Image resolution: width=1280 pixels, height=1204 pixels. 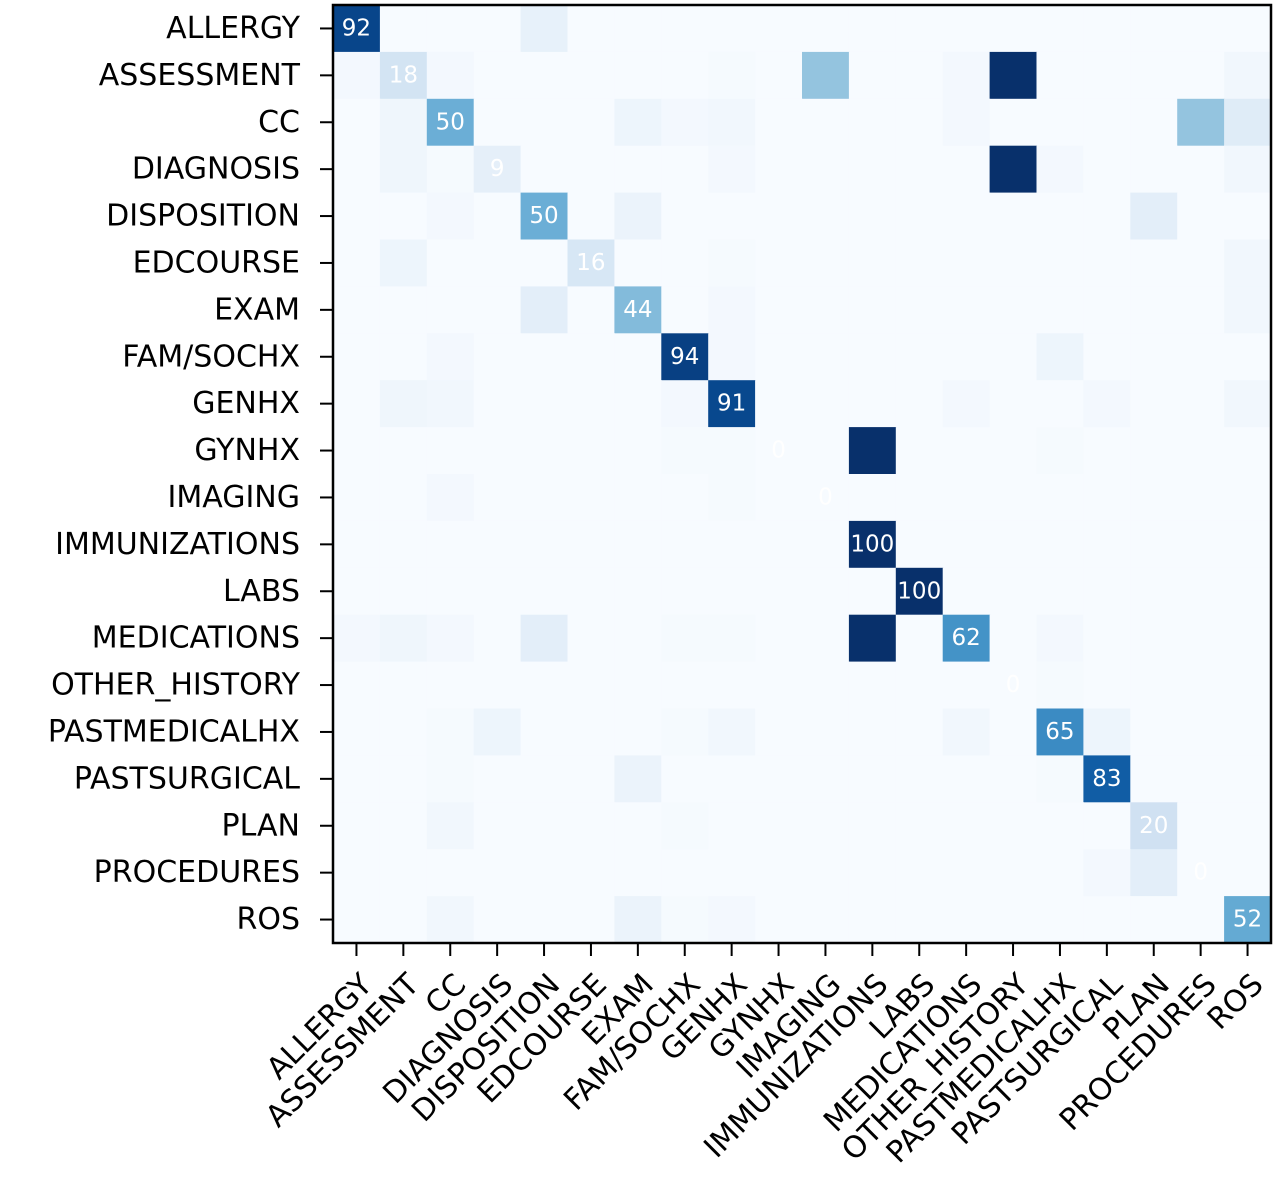 What do you see at coordinates (187, 778) in the screenshot?
I see `y-tick-label: PASTSURGICAL` at bounding box center [187, 778].